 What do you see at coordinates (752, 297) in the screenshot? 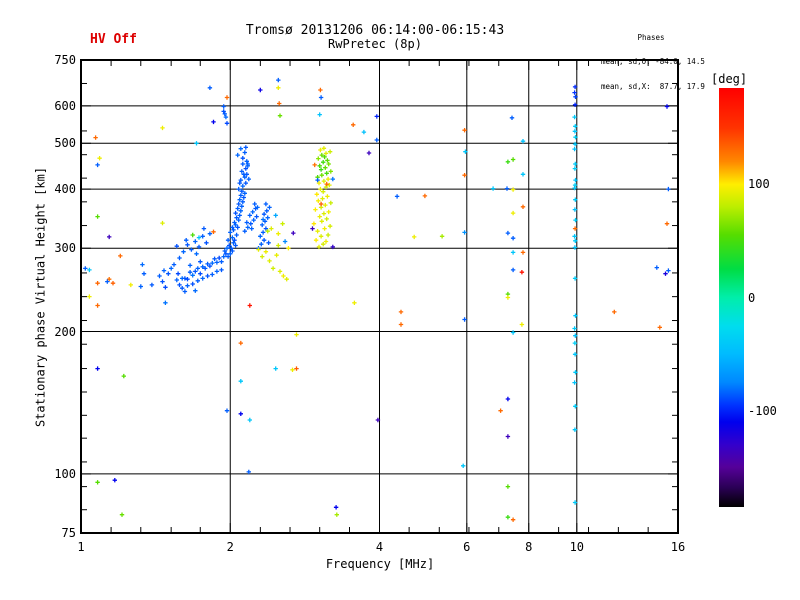
I see `colorbar-tick-label: 0` at bounding box center [752, 297].